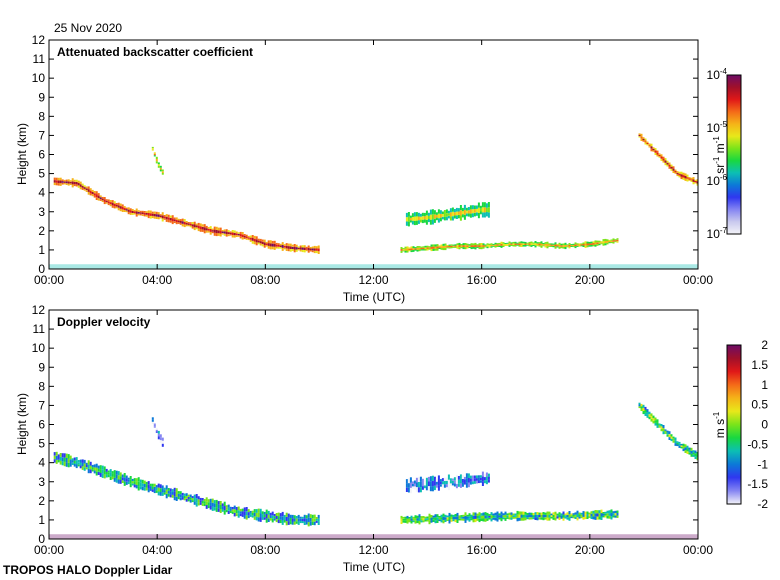  Describe the element at coordinates (719, 155) in the screenshot. I see `backscatter-colorbar-units: sr-1 m-1` at that location.